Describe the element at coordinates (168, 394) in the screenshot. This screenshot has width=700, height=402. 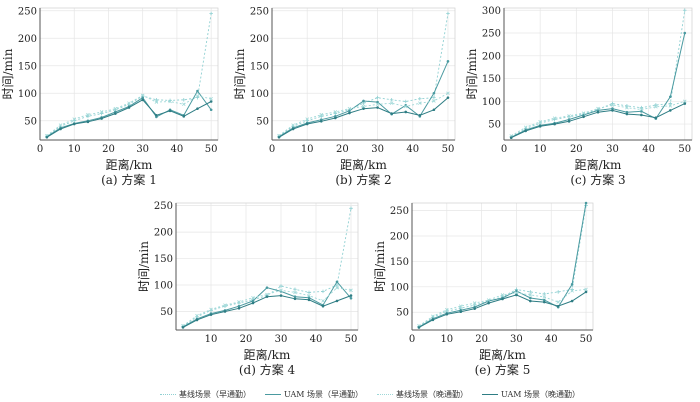
I see `legend-swatch-baseline-morning` at that location.